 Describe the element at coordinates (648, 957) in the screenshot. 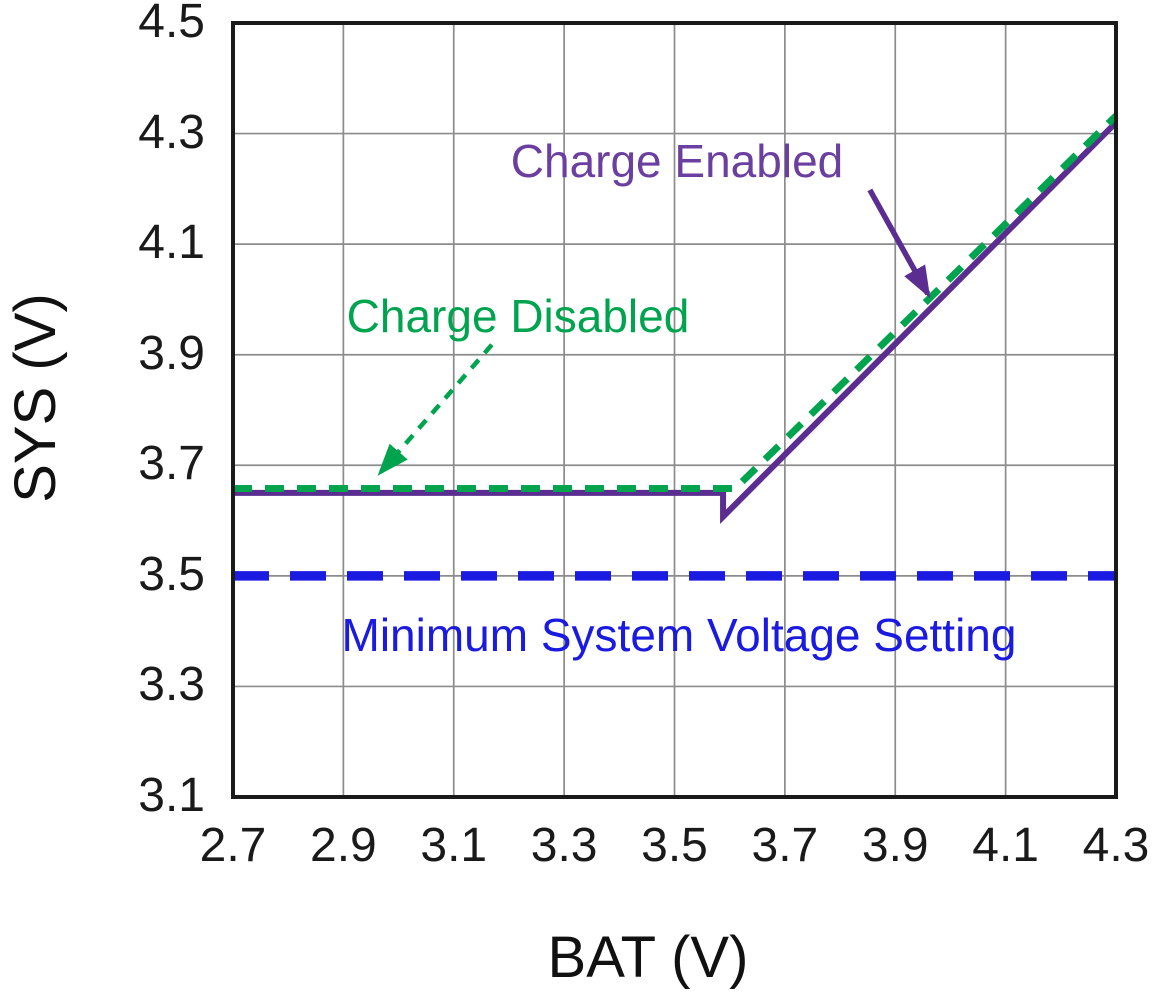

I see `x-axis-title: BAT (V)` at that location.